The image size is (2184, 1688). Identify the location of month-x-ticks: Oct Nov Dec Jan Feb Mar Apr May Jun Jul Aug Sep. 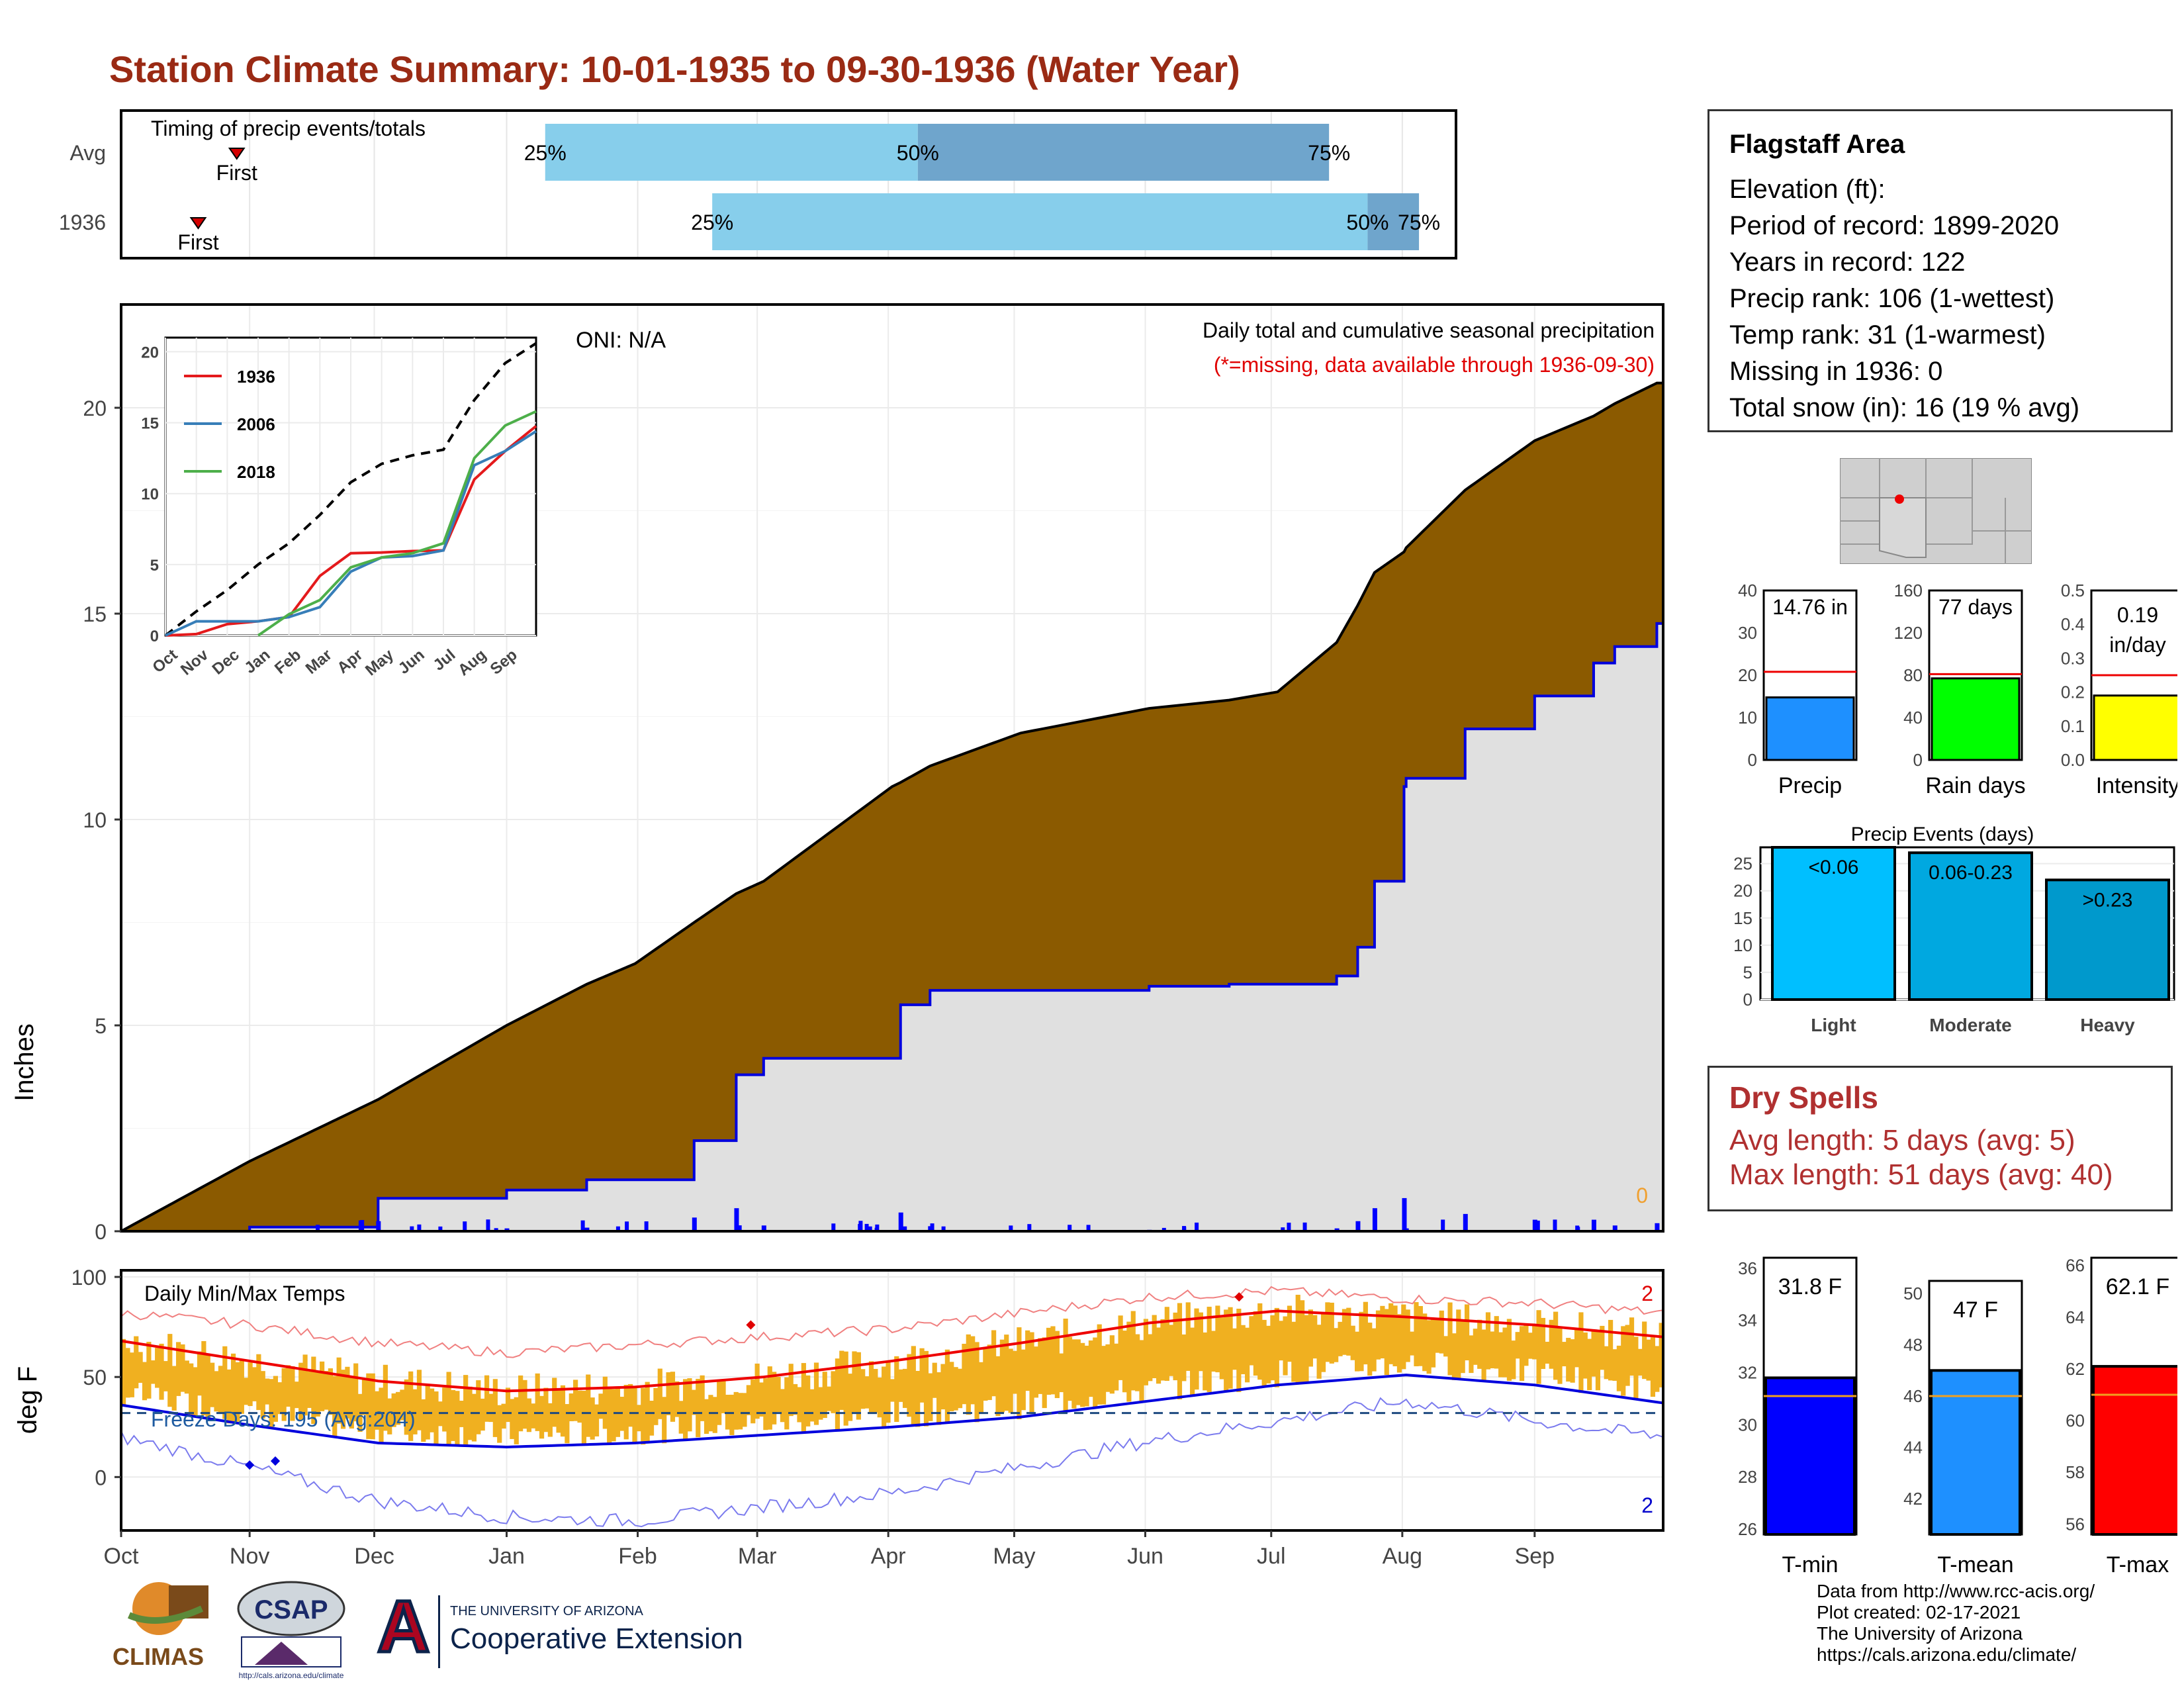
(829, 1549).